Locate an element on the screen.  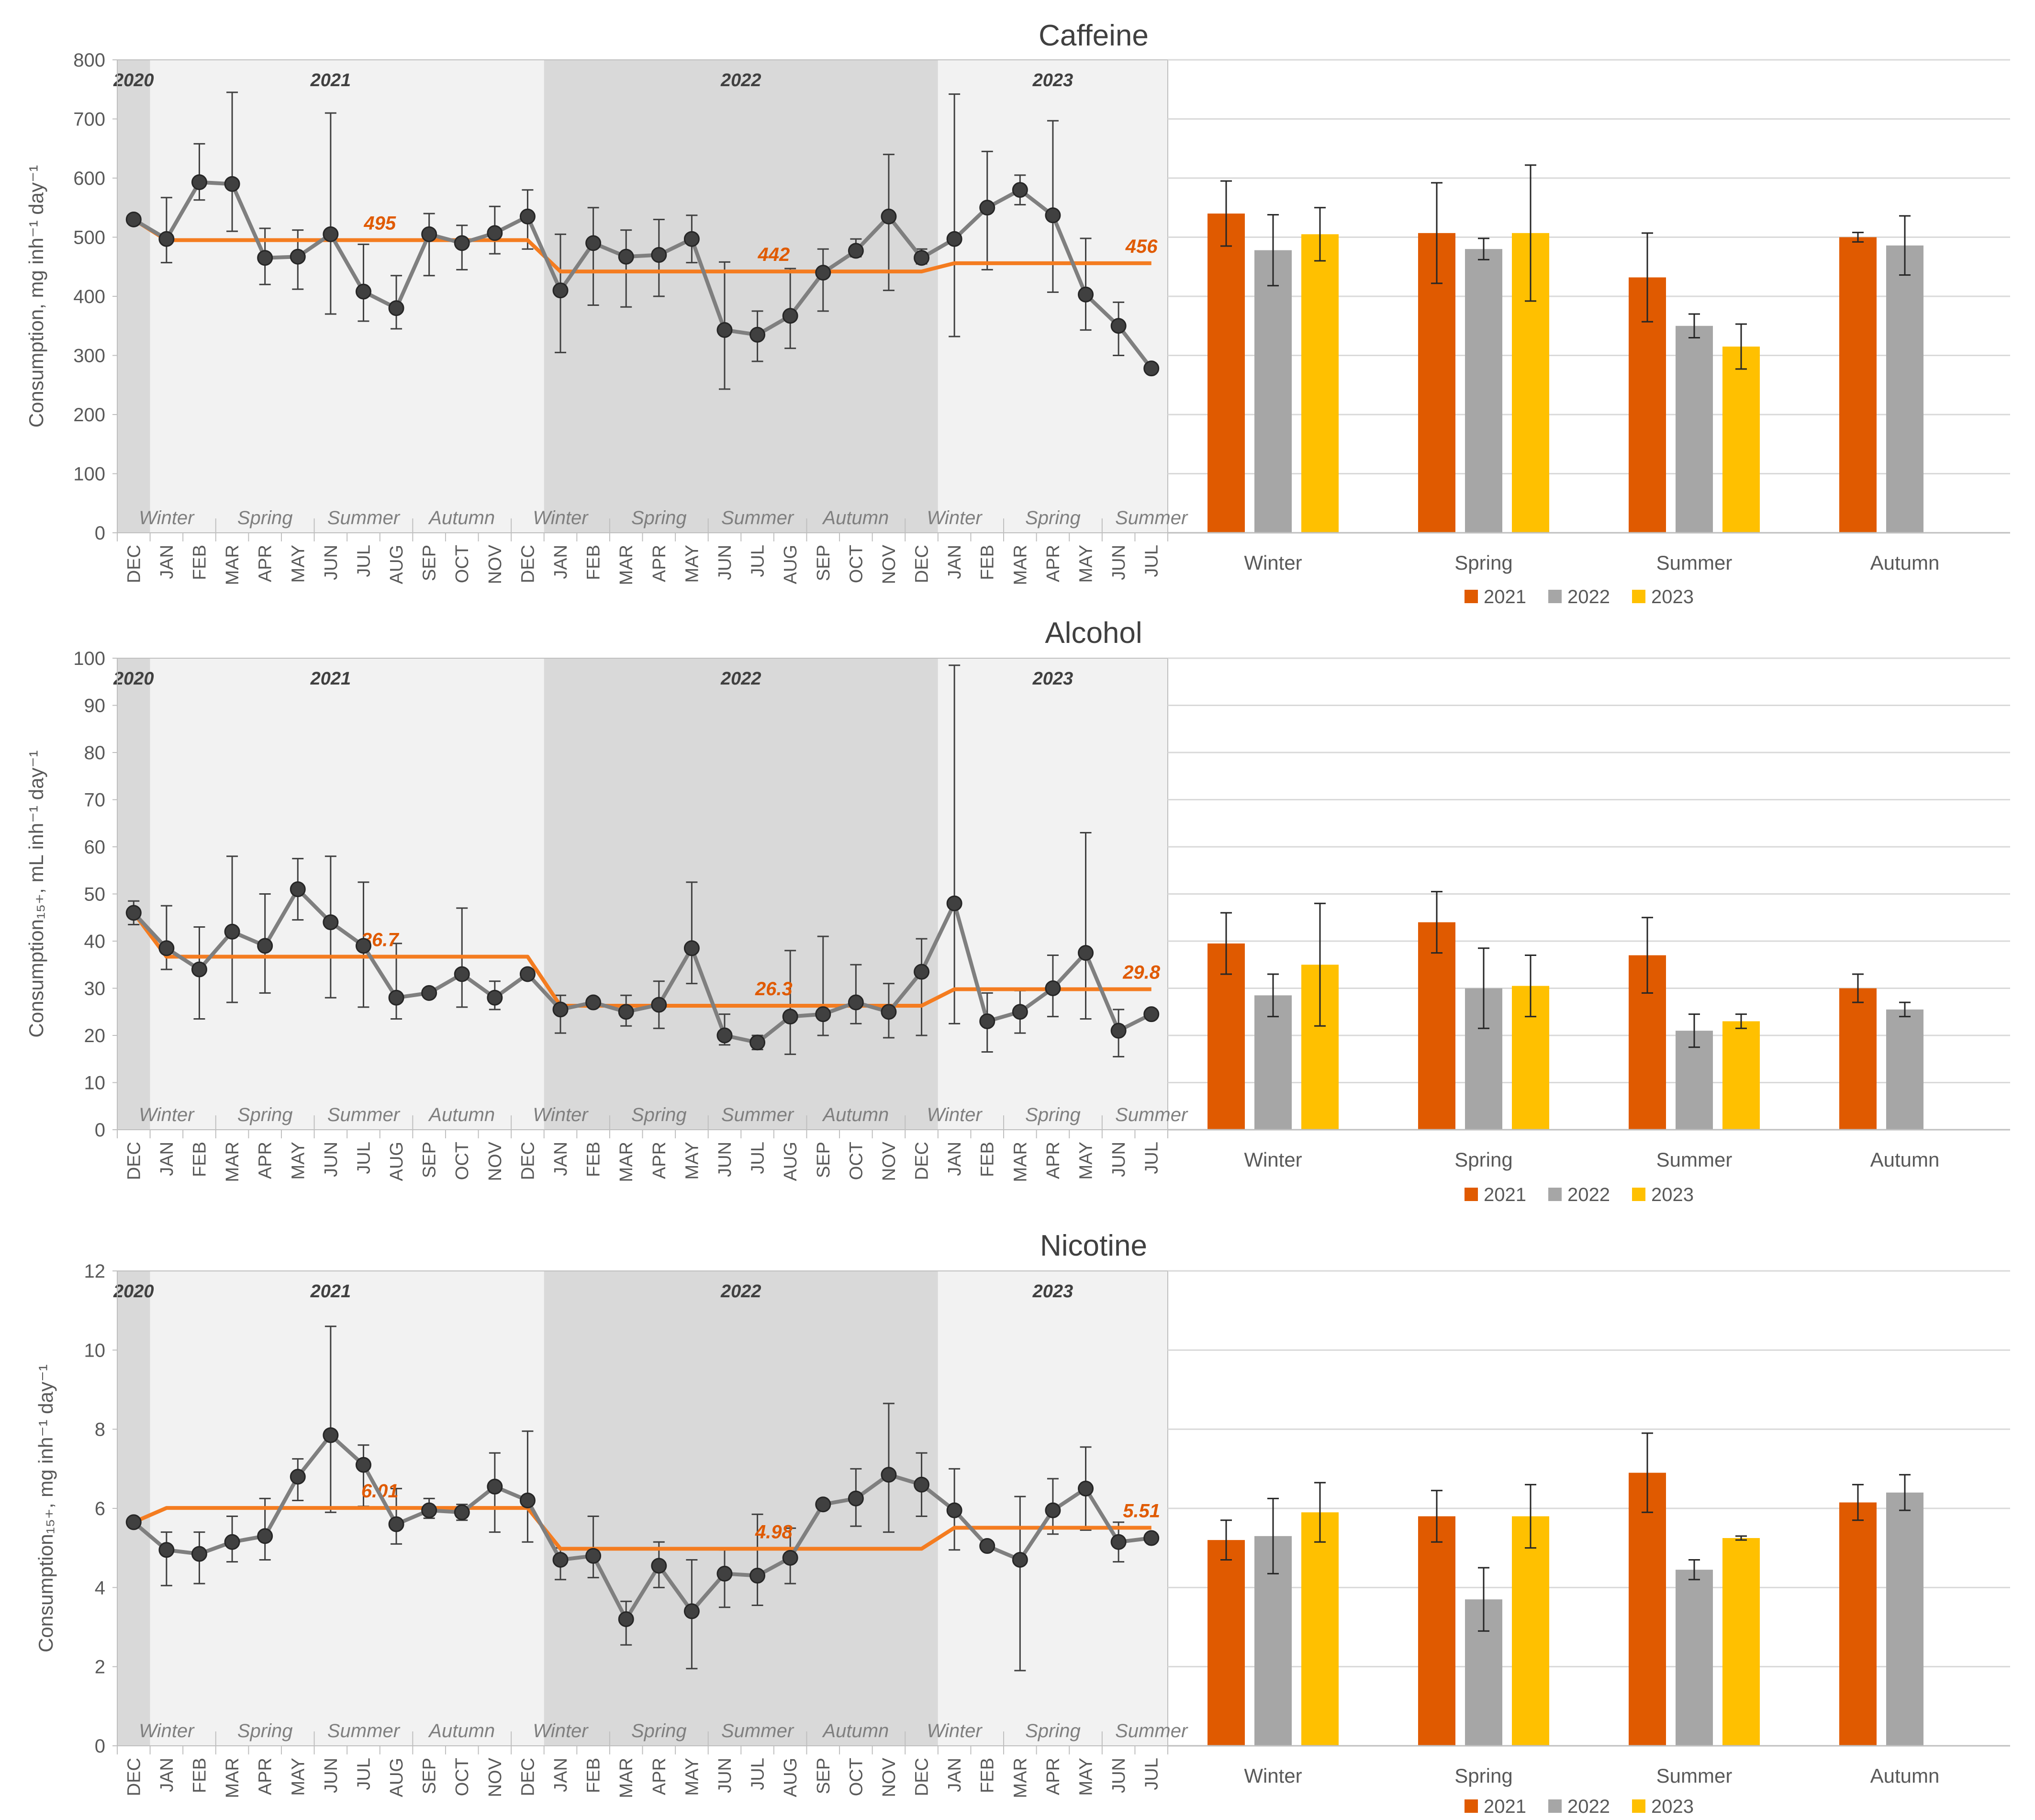
y-tick-label: 2 is located at coordinates (100, 1667).